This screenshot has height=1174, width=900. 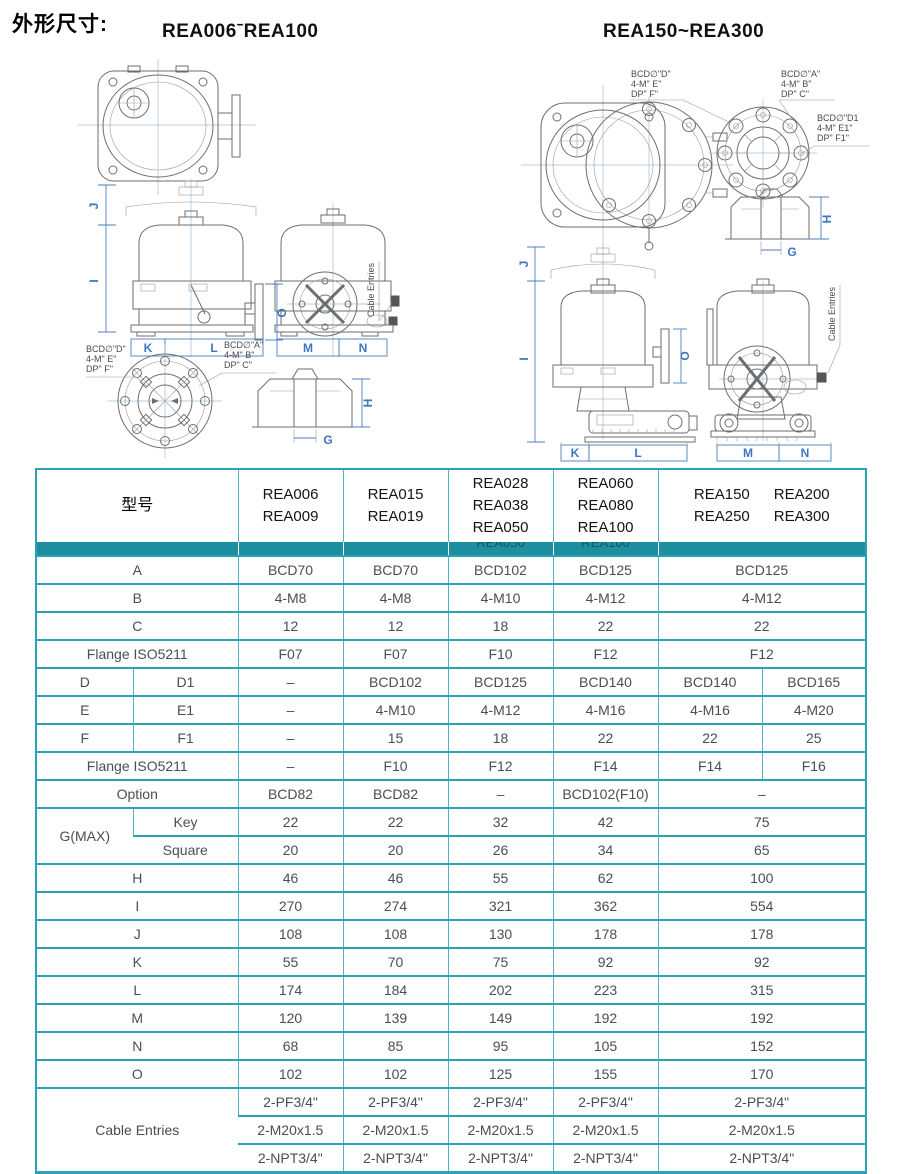 I want to click on flange-leader-a-line3: DP" C", so click(x=795, y=94).